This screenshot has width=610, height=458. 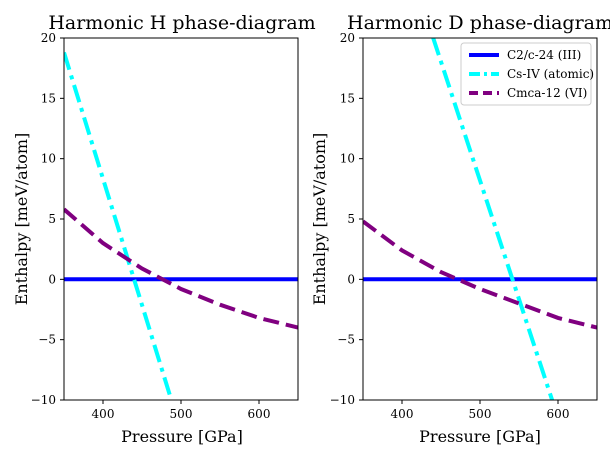 I want to click on left-y-tick-label: 20, so click(x=48, y=38).